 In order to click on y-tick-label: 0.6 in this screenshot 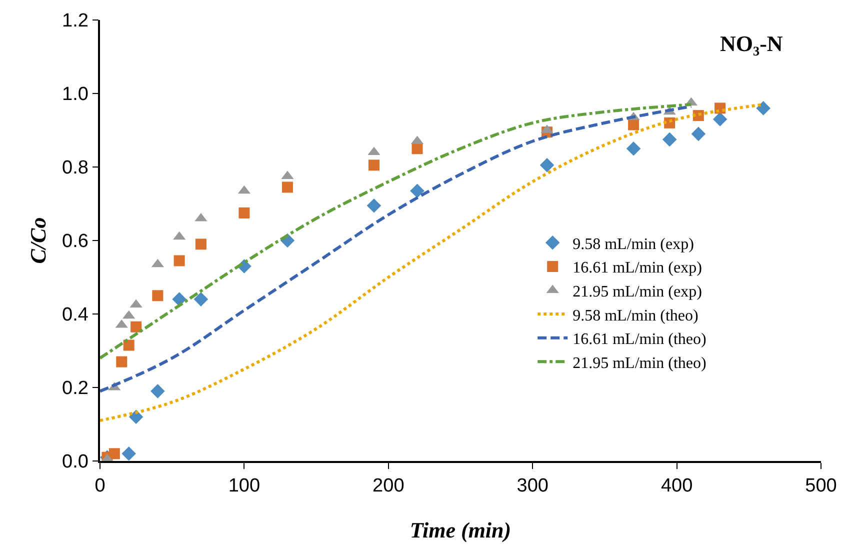, I will do `click(75, 241)`.